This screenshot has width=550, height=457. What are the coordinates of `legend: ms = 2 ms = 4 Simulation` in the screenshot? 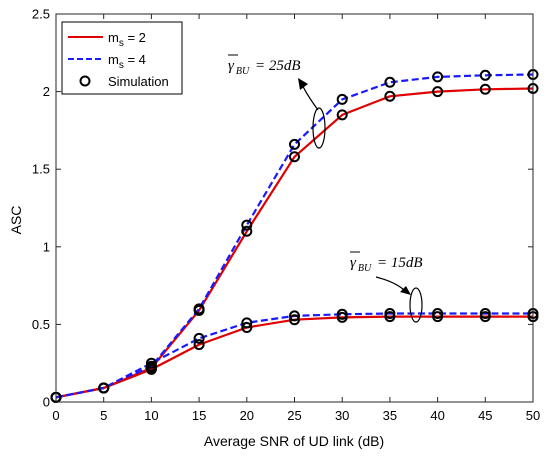 It's located at (122, 58).